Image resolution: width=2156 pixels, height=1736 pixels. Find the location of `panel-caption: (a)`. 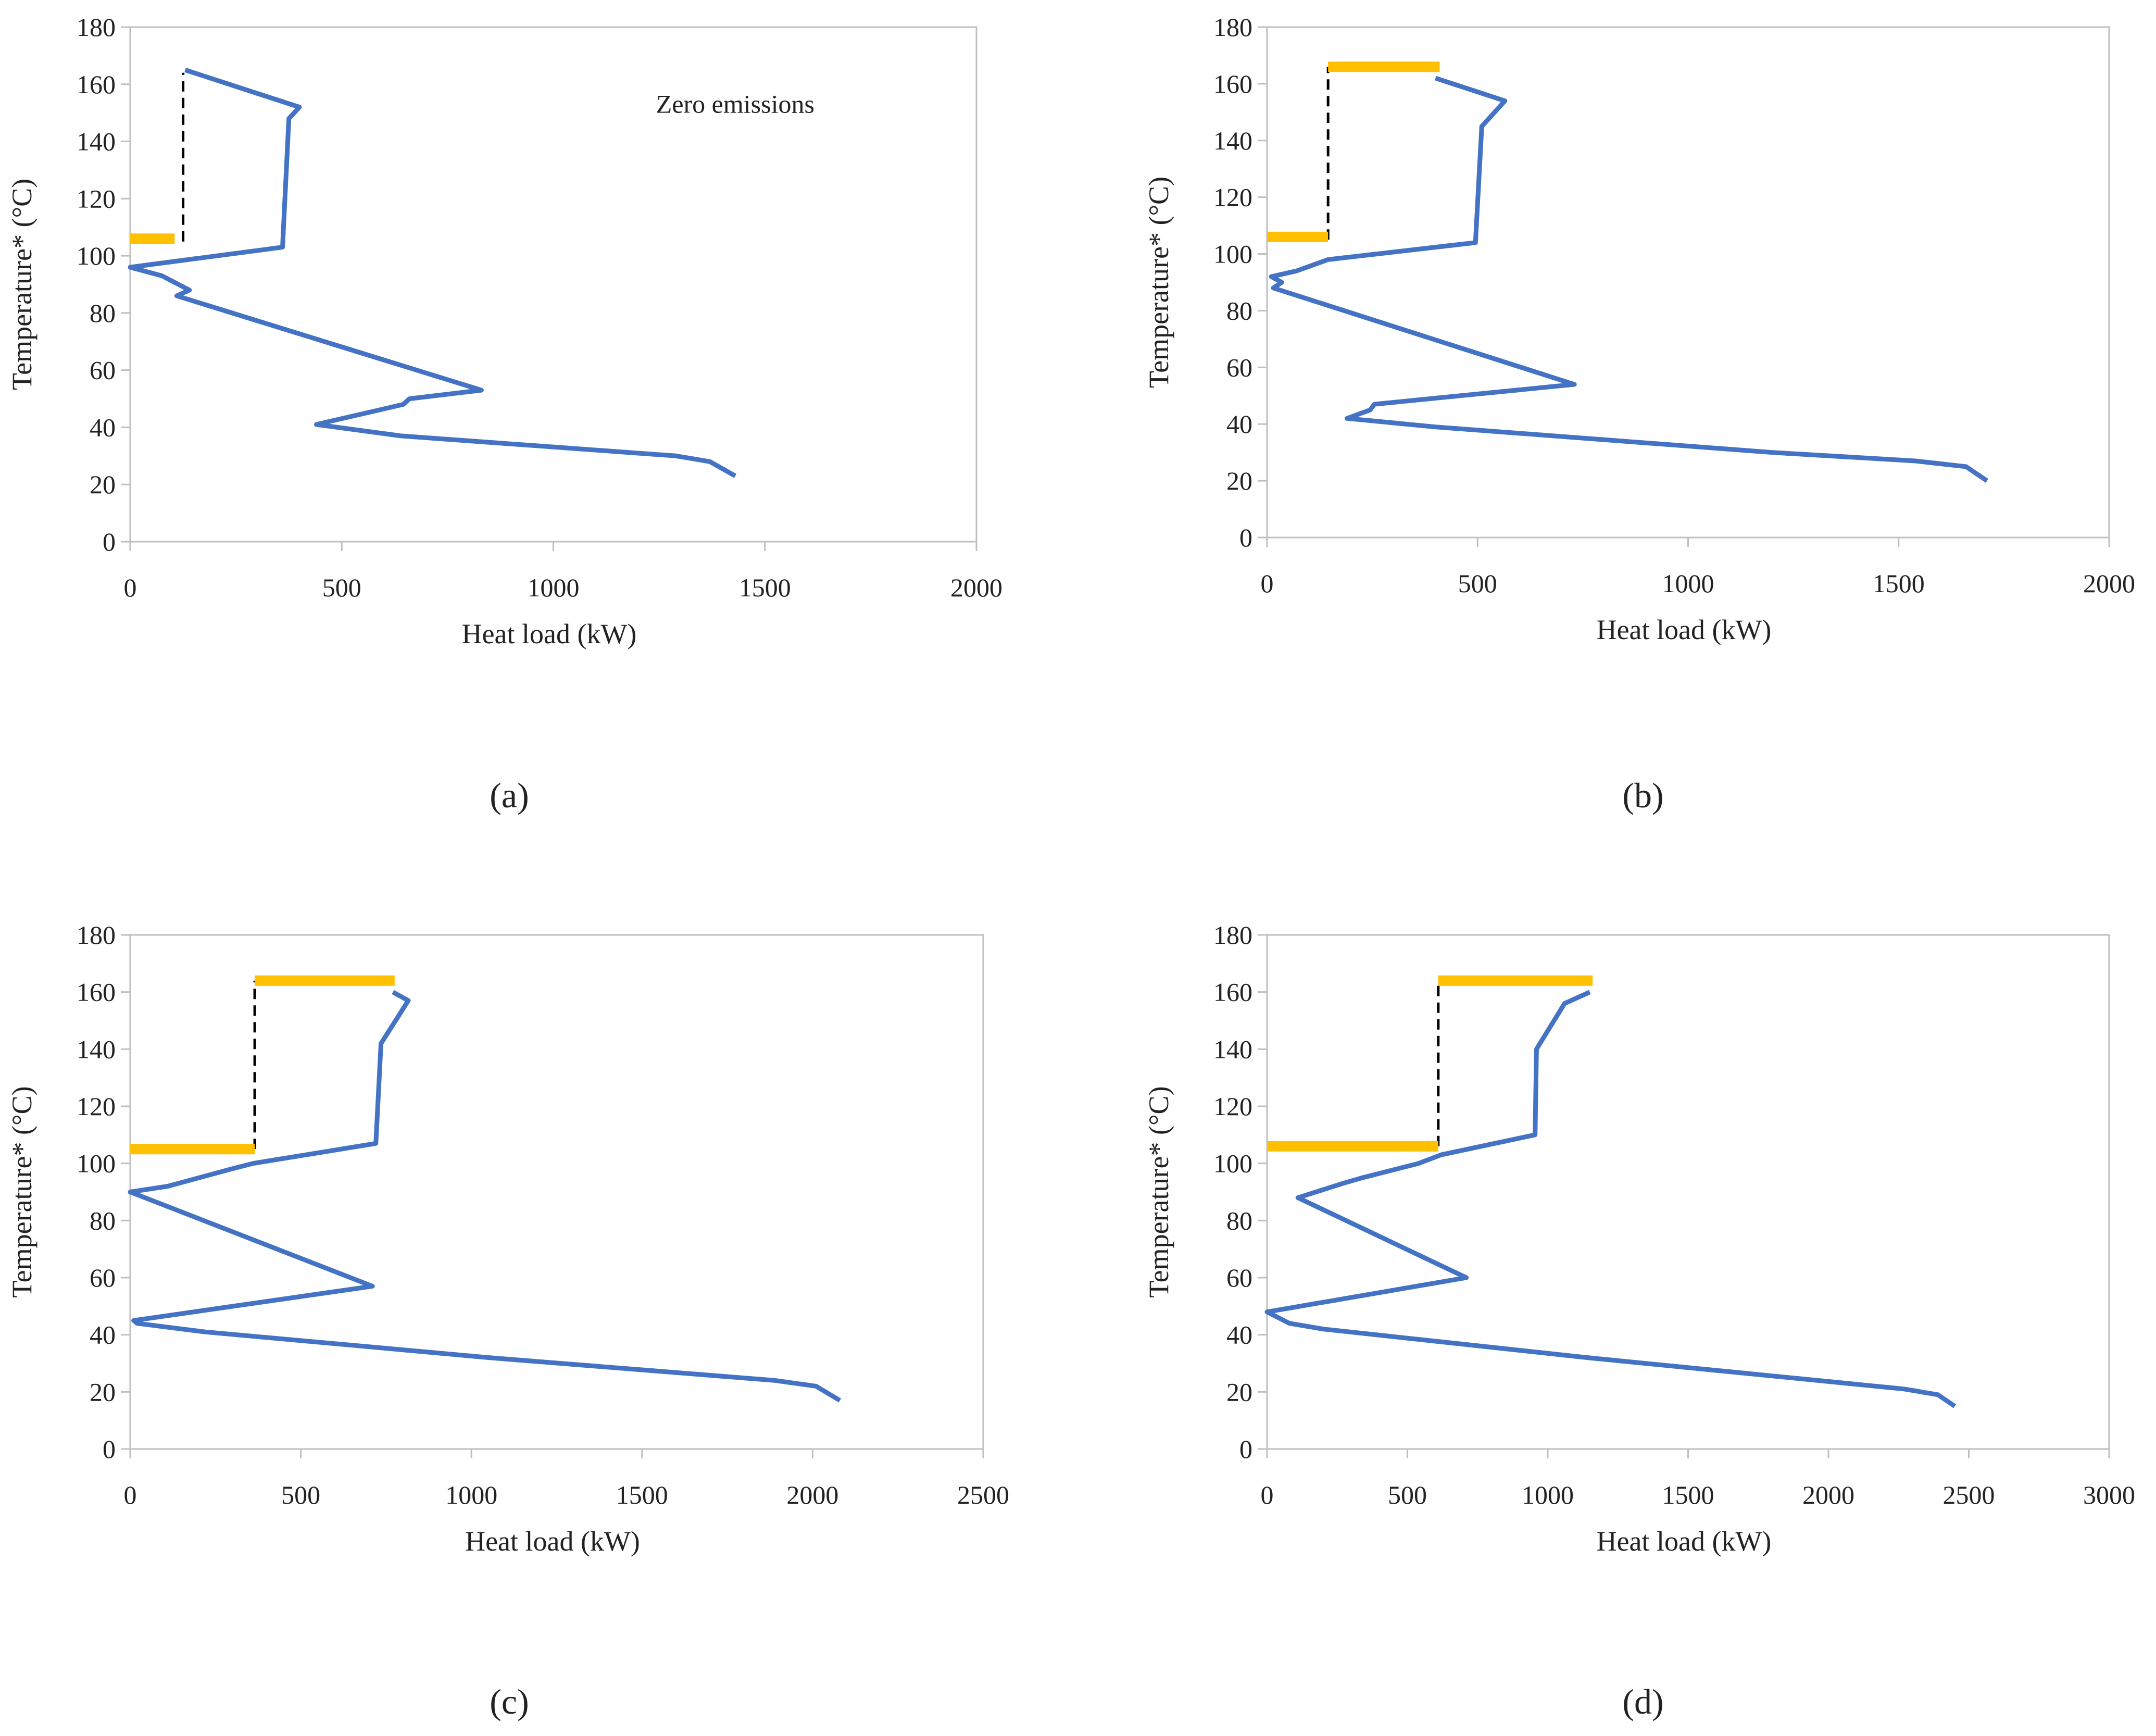

panel-caption: (a) is located at coordinates (509, 796).